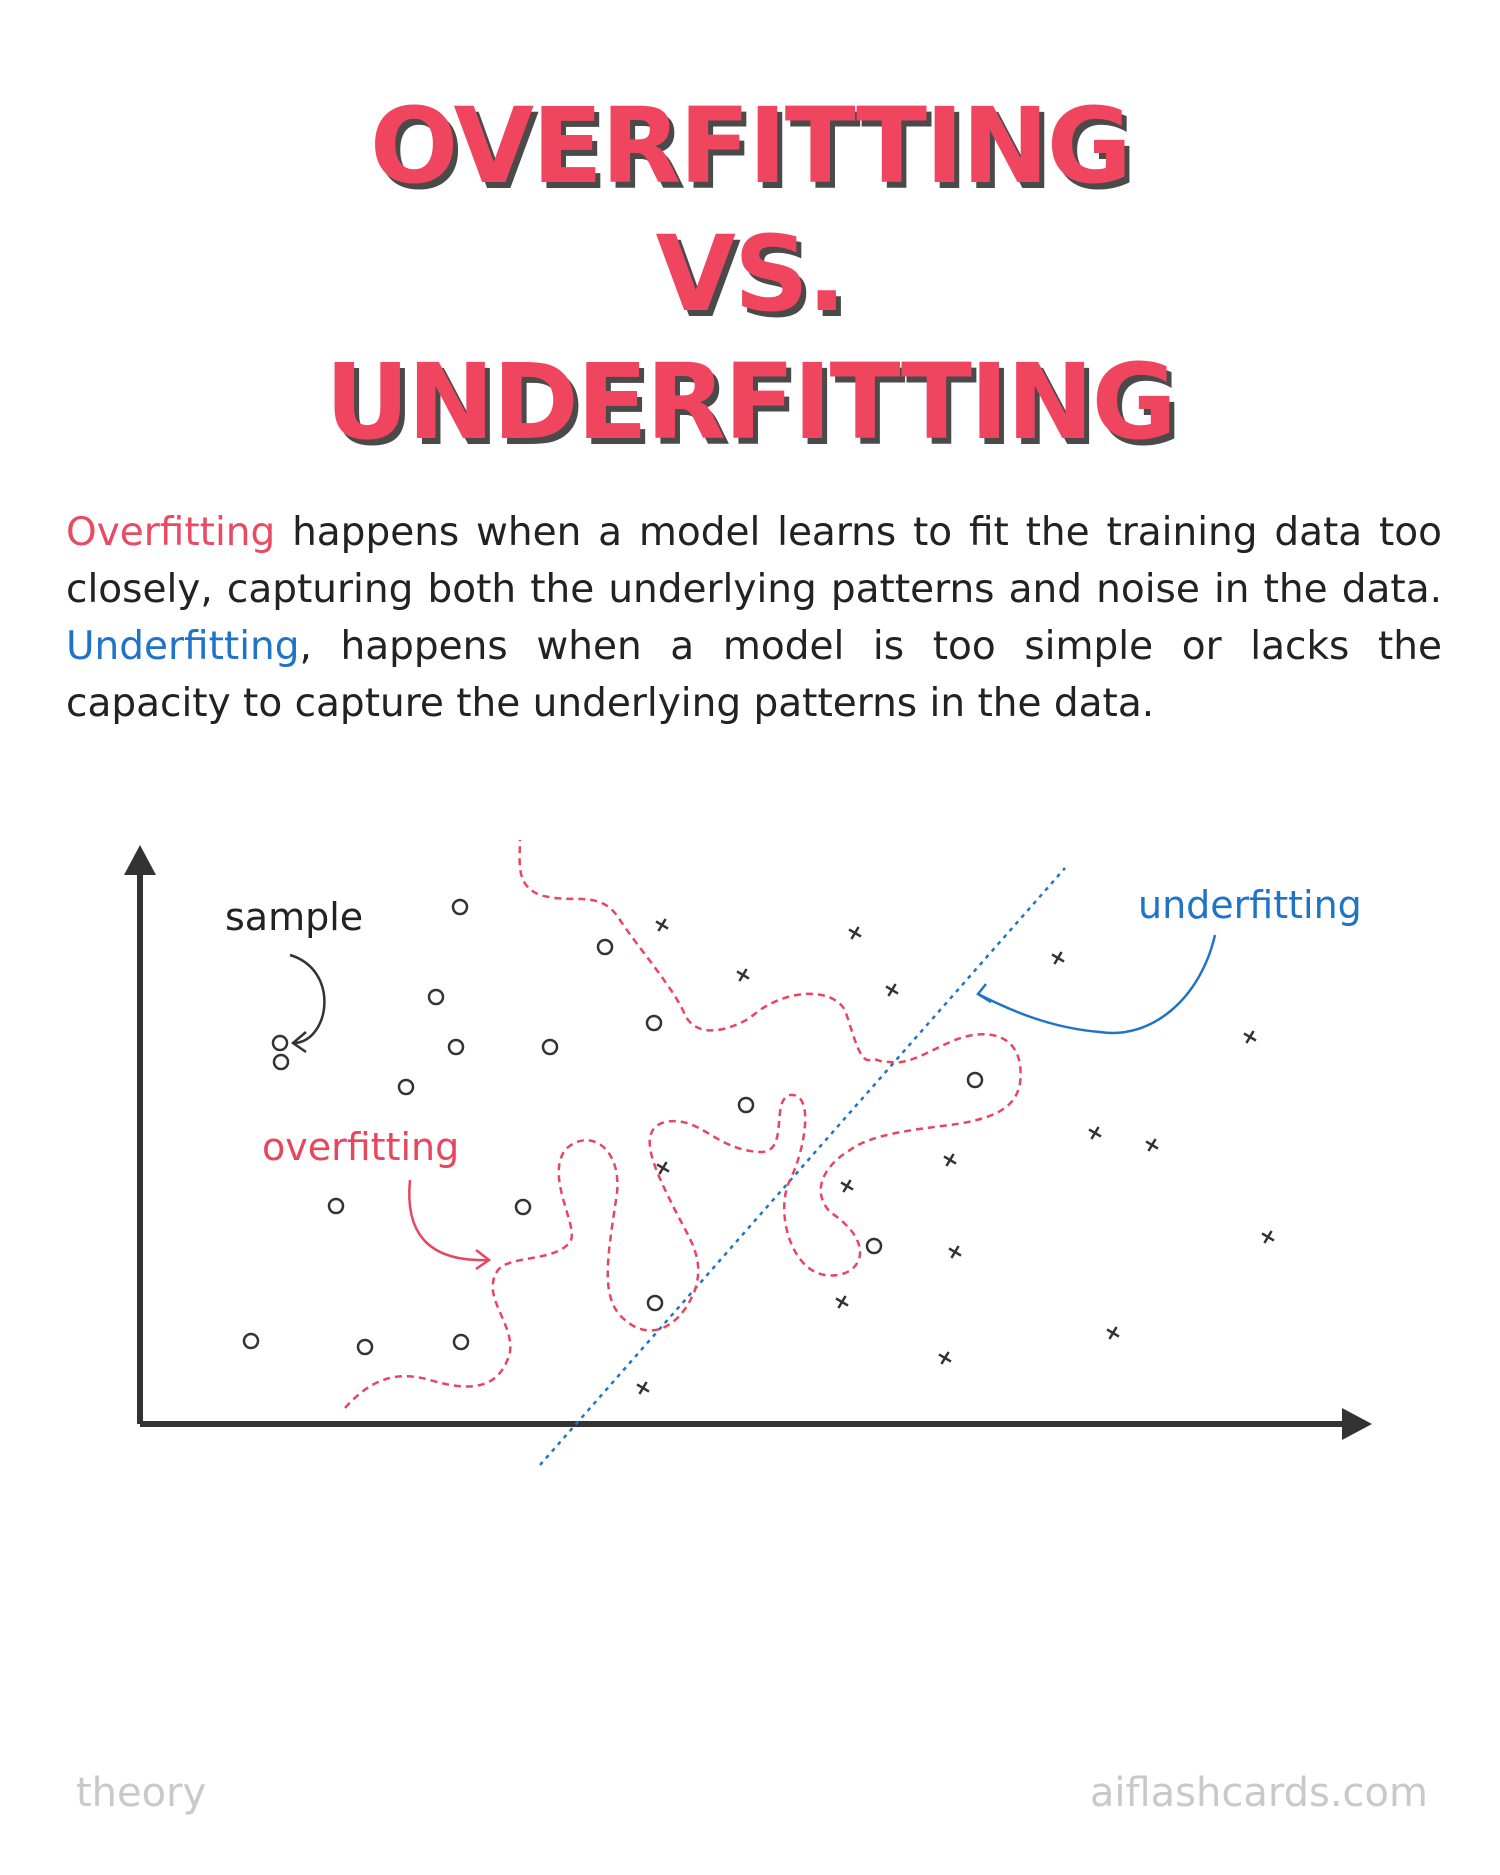 The width and height of the screenshot is (1500, 1875). Describe the element at coordinates (183, 646) in the screenshot. I see `underfitting-term: Underfitting` at that location.